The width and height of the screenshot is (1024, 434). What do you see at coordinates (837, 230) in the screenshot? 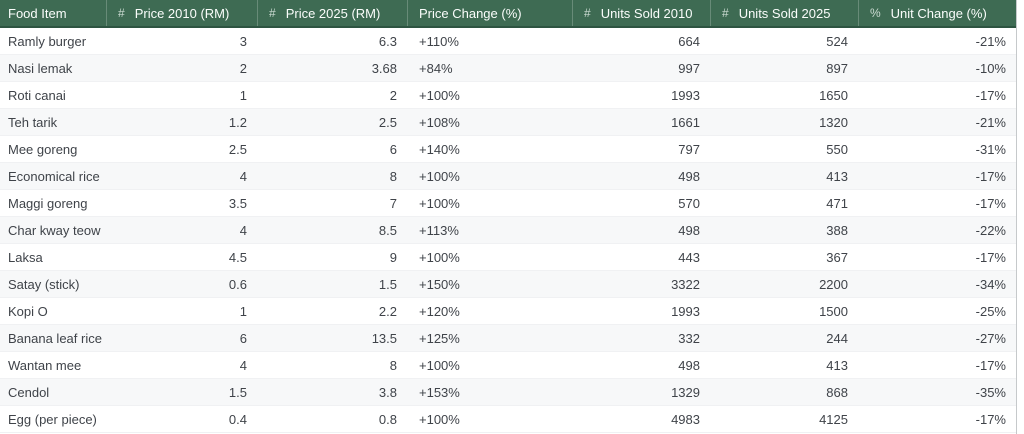
I see `cell-units-sold-2025: 388` at bounding box center [837, 230].